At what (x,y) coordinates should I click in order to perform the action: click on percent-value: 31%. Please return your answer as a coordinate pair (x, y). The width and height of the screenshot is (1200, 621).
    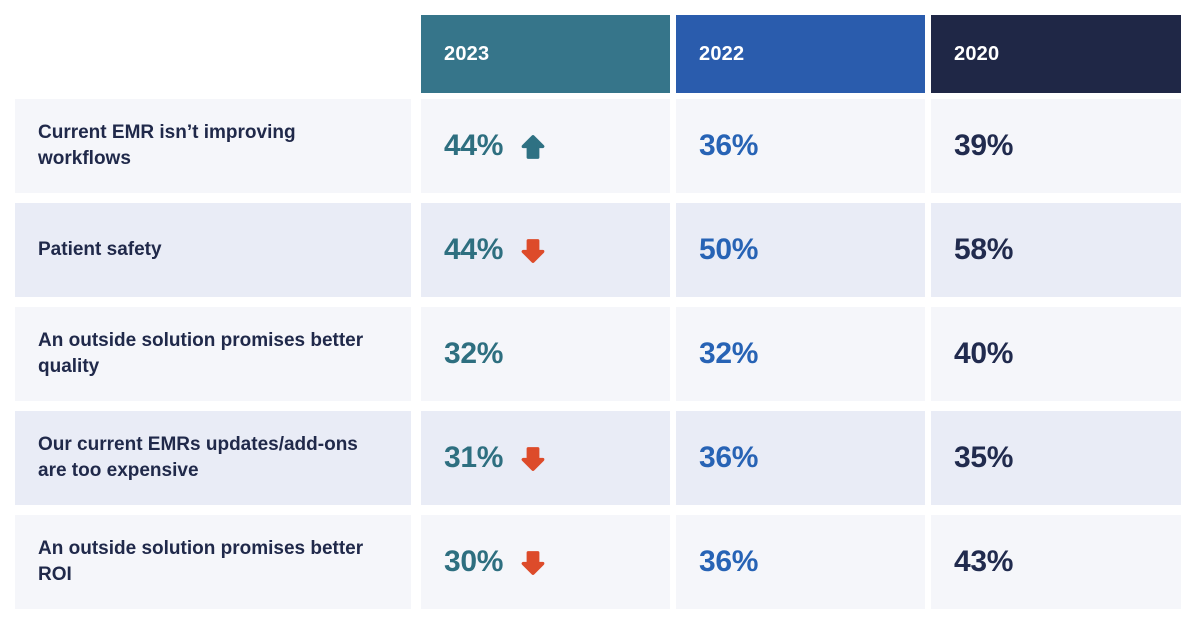
    Looking at the image, I should click on (474, 457).